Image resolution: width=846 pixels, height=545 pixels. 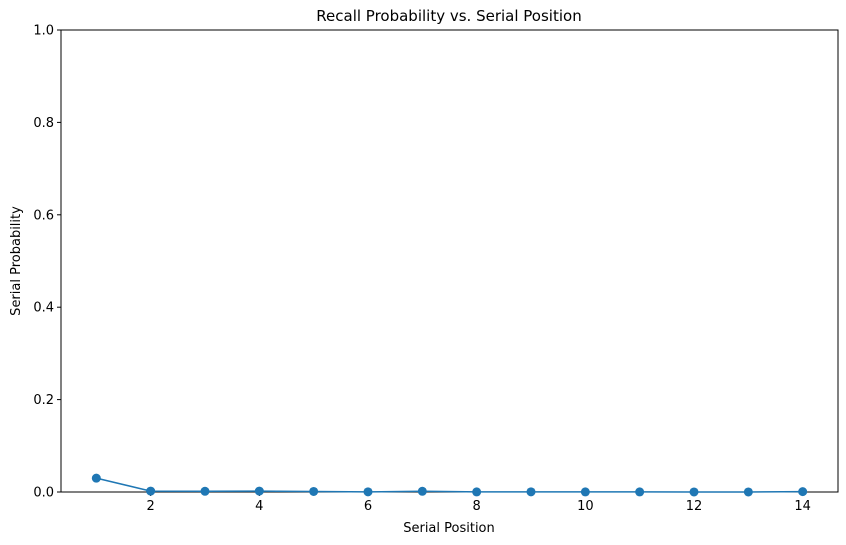 I want to click on y-axis-ticks: 0.0 0.2 0.4 0.6 0.8 1.0, so click(x=47, y=262).